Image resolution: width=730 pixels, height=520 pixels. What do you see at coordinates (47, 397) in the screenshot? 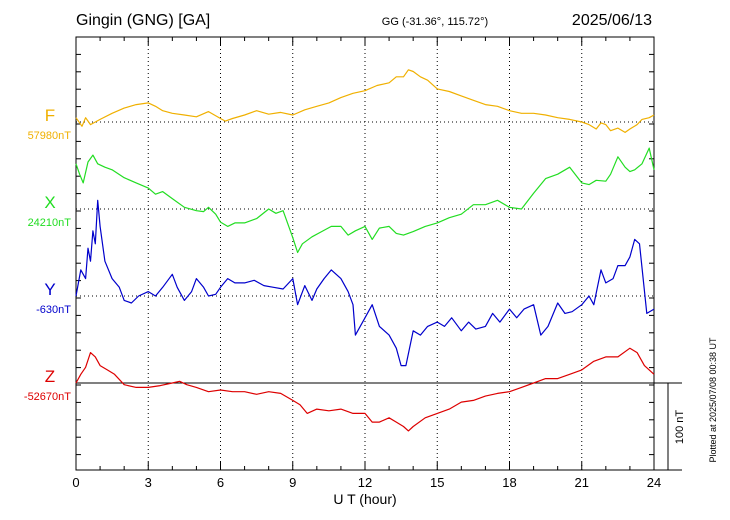
I see `series-baseline-z: -52670nT` at bounding box center [47, 397].